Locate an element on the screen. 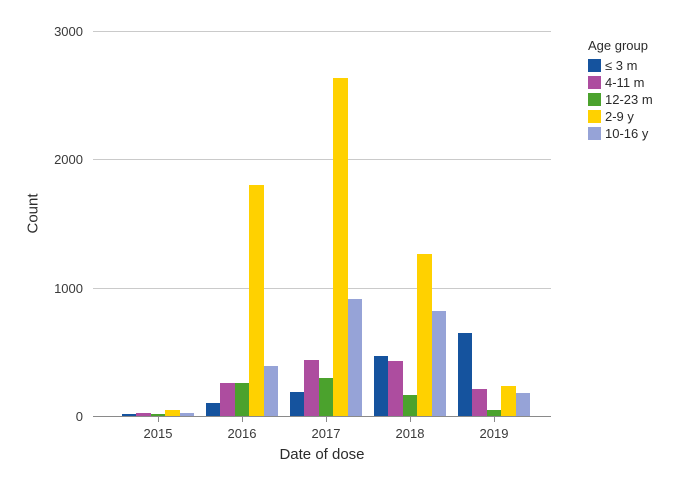 This screenshot has height=491, width=700. legend-item-≤3m: ≤ 3 m is located at coordinates (620, 65).